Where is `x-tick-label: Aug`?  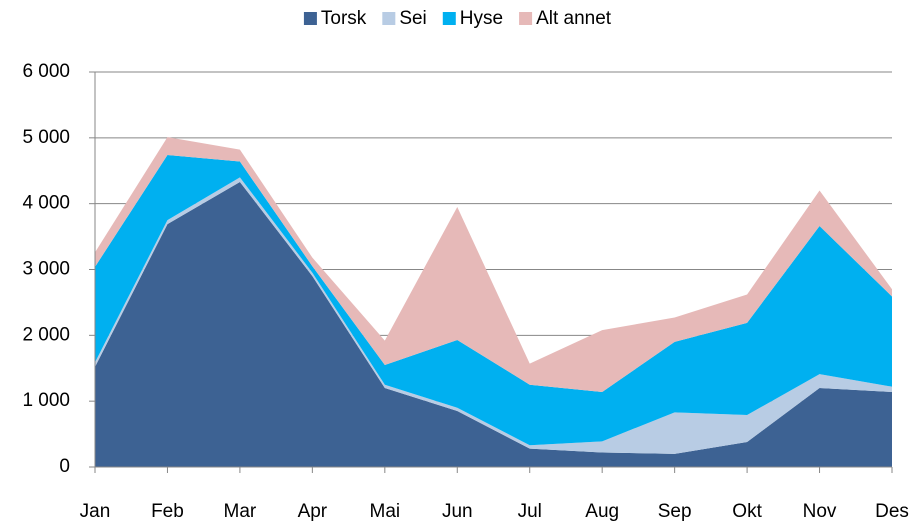
x-tick-label: Aug is located at coordinates (602, 511).